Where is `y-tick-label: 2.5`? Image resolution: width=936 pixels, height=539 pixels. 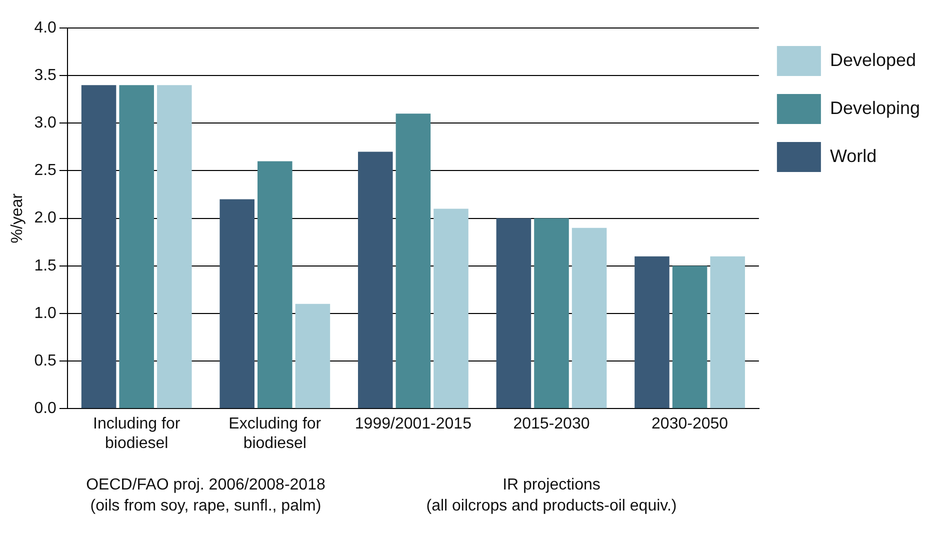
y-tick-label: 2.5 is located at coordinates (45, 171).